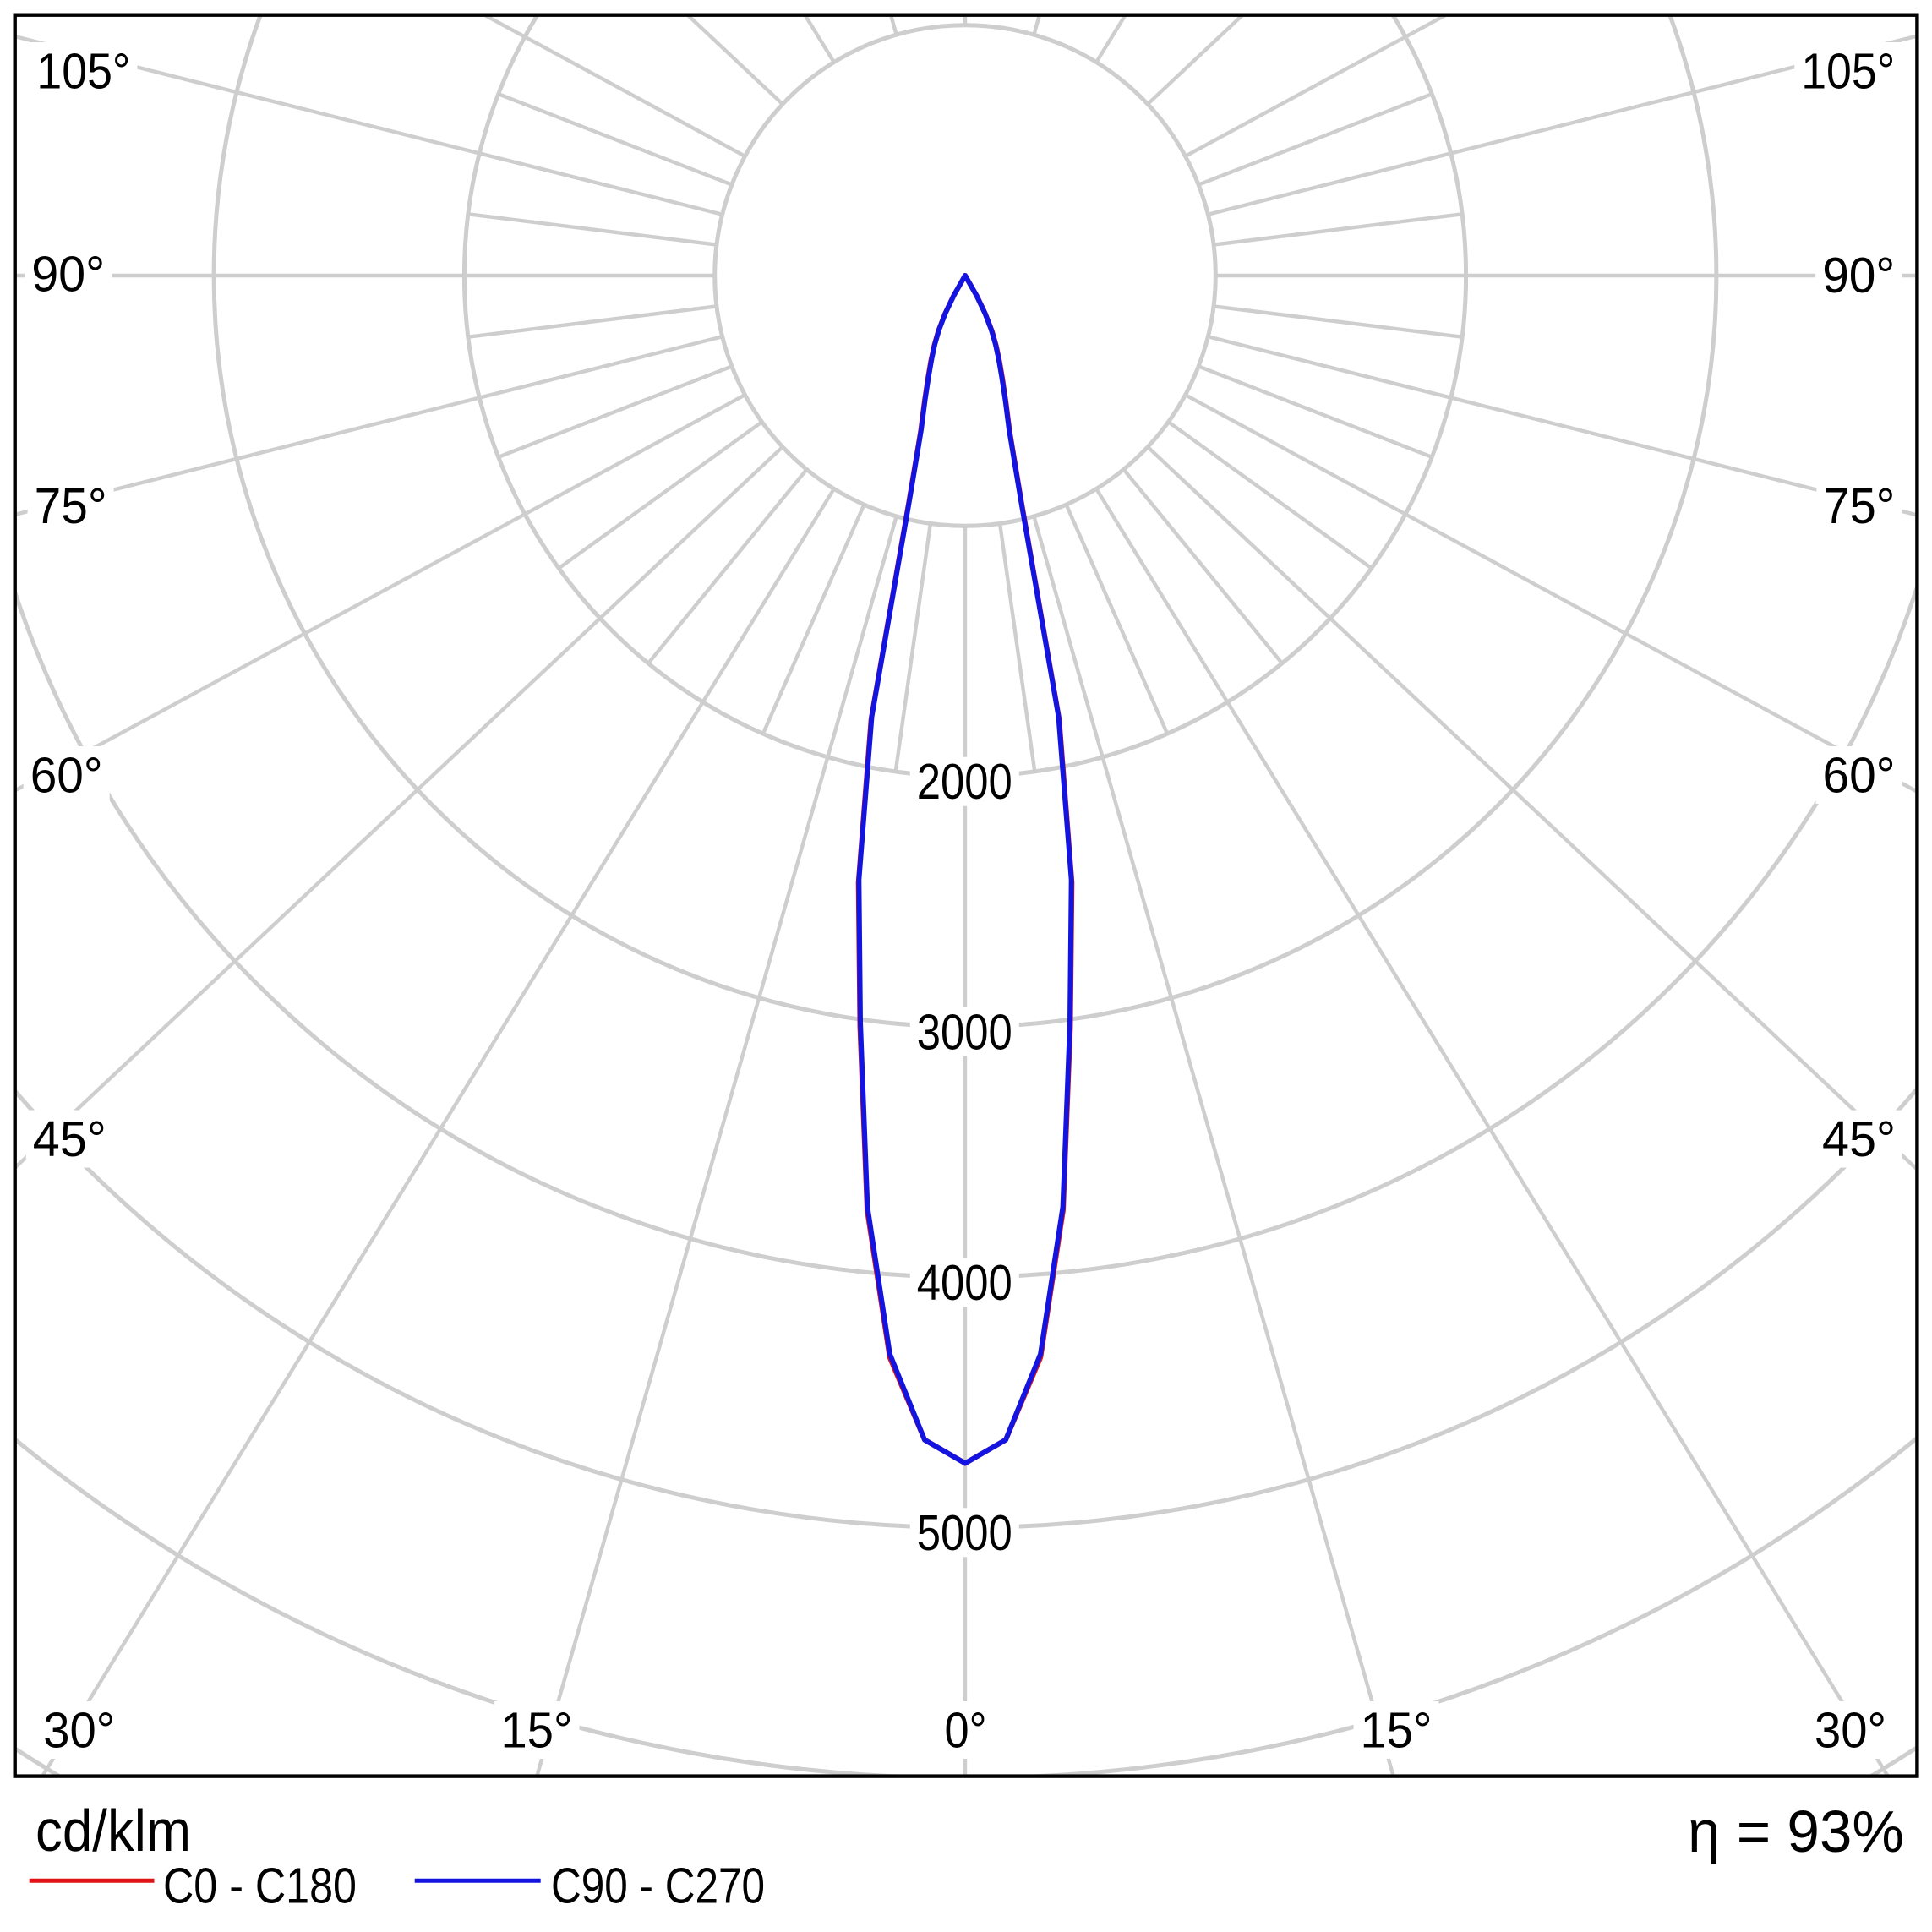 Image resolution: width=1932 pixels, height=1932 pixels. What do you see at coordinates (964, 1033) in the screenshot?
I see `svg-text: 3000` at bounding box center [964, 1033].